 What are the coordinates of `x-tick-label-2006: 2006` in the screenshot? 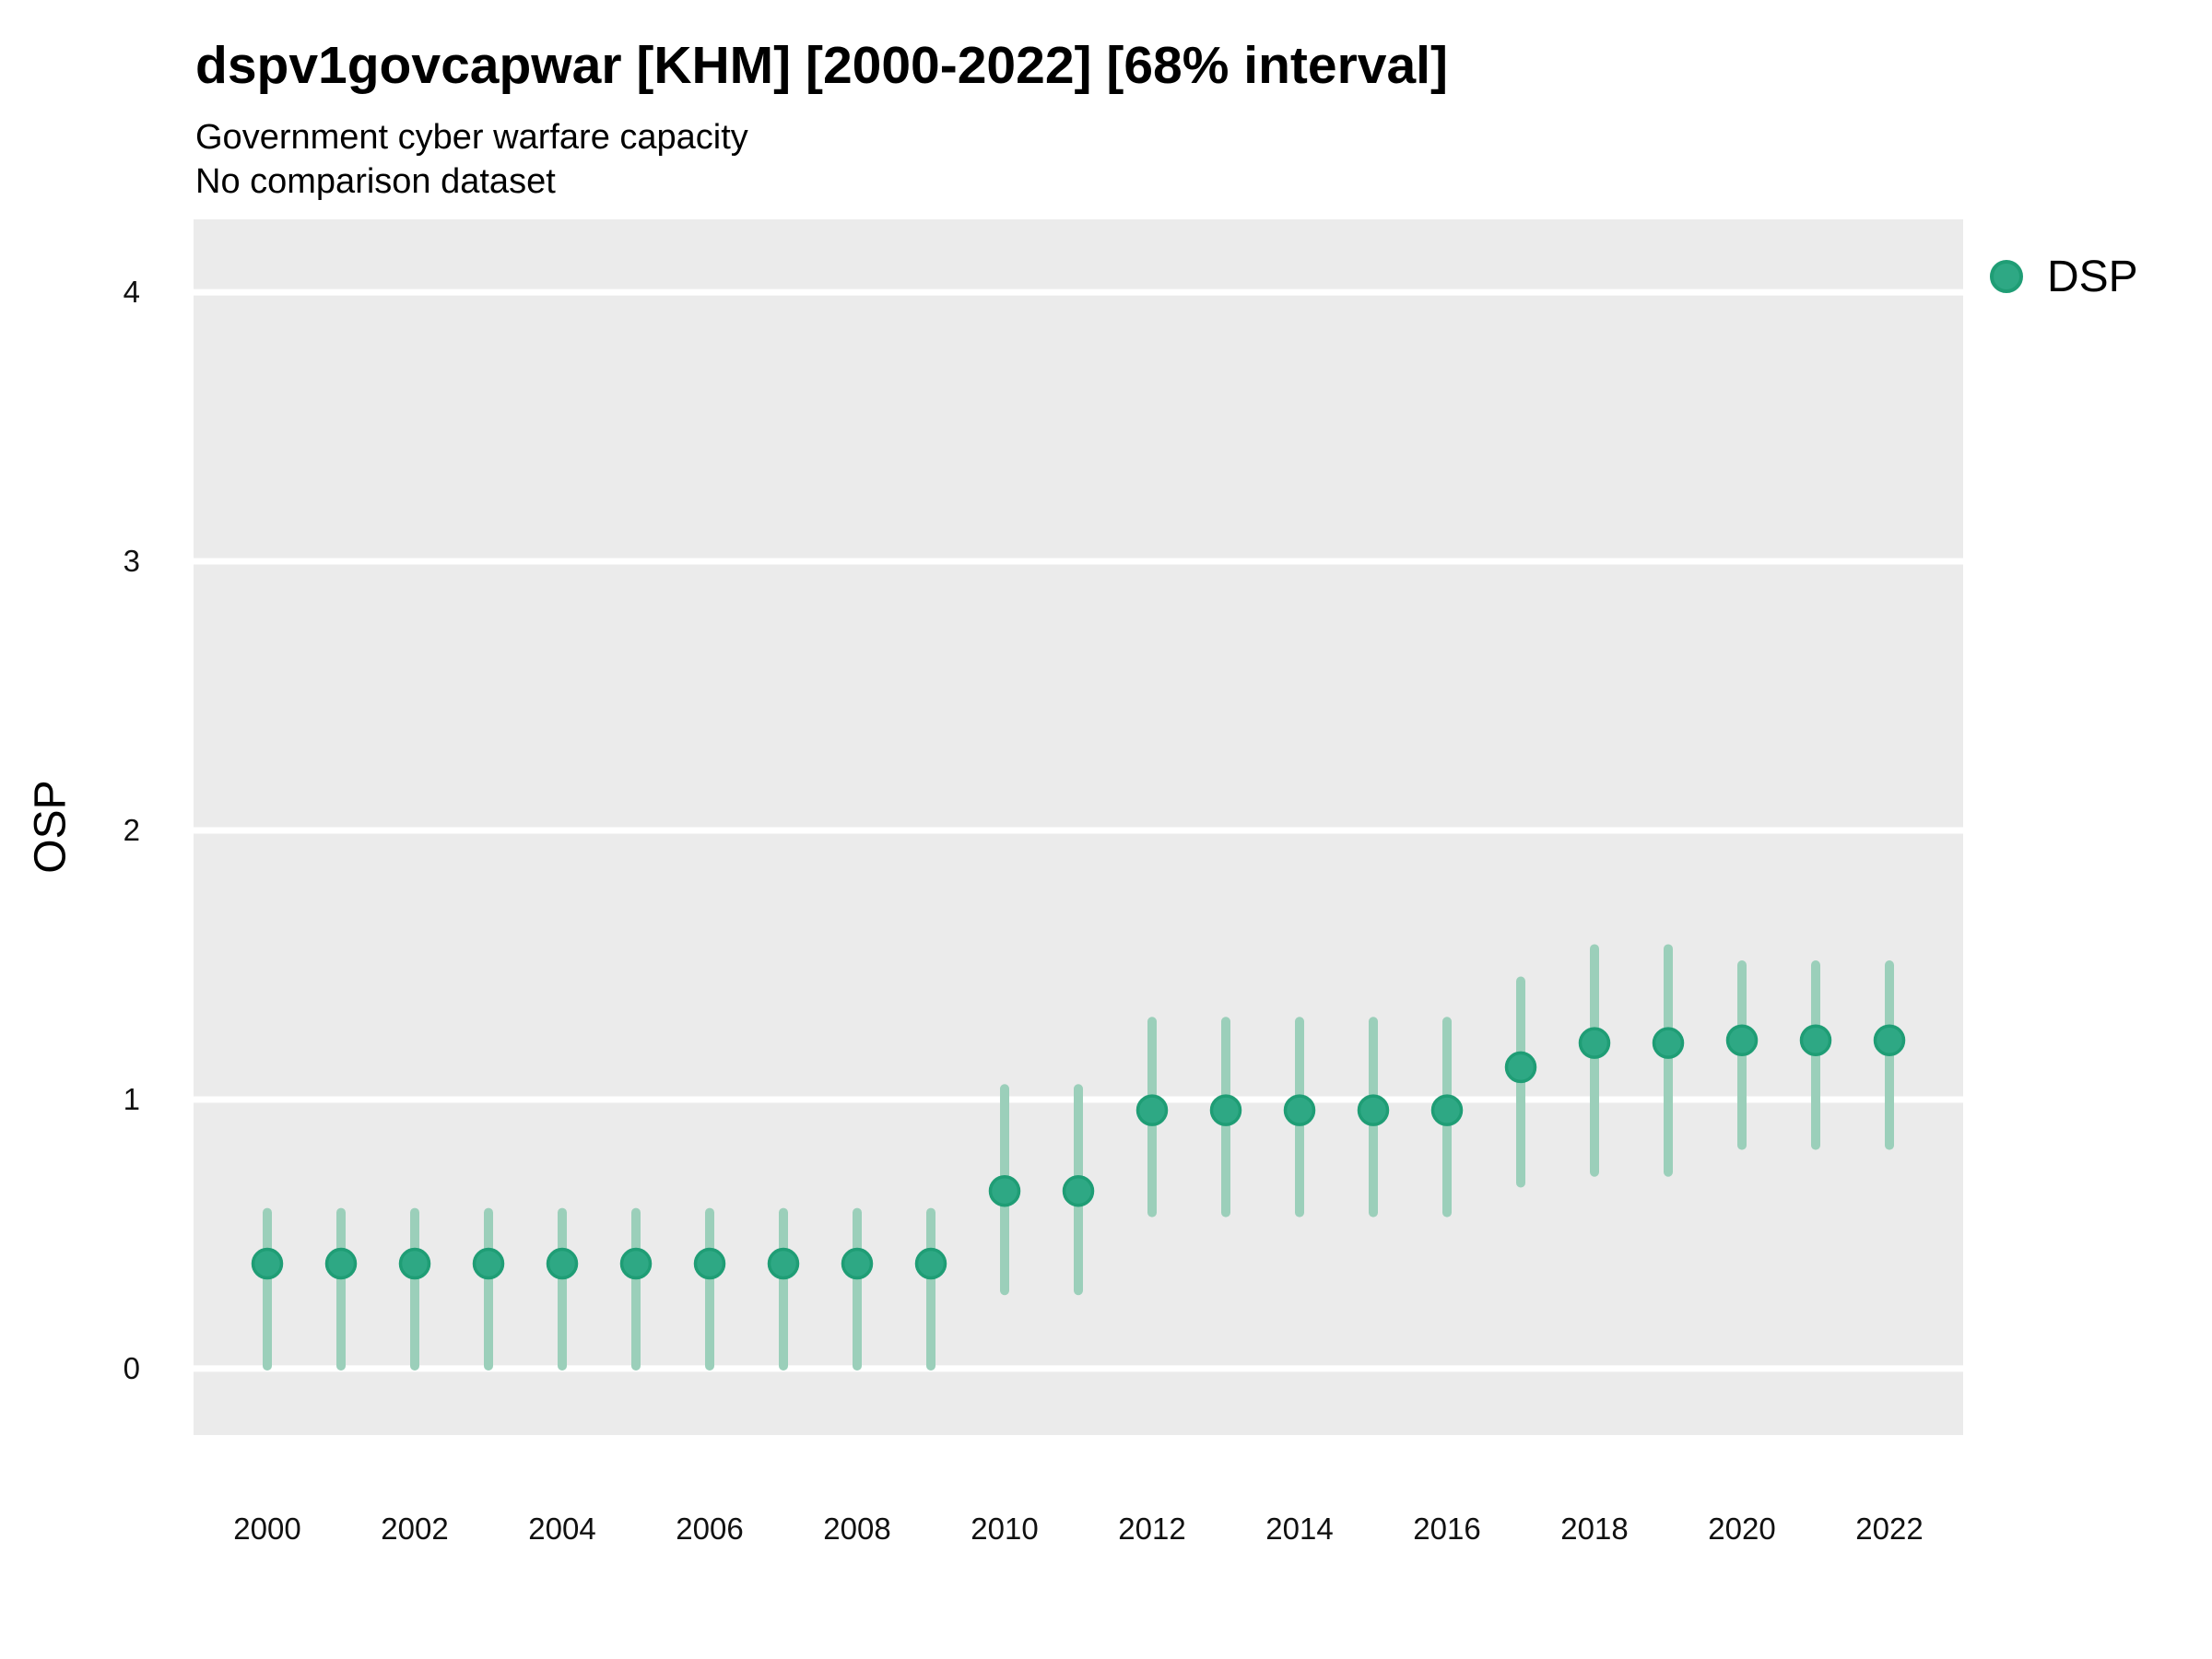 It's located at (710, 1529).